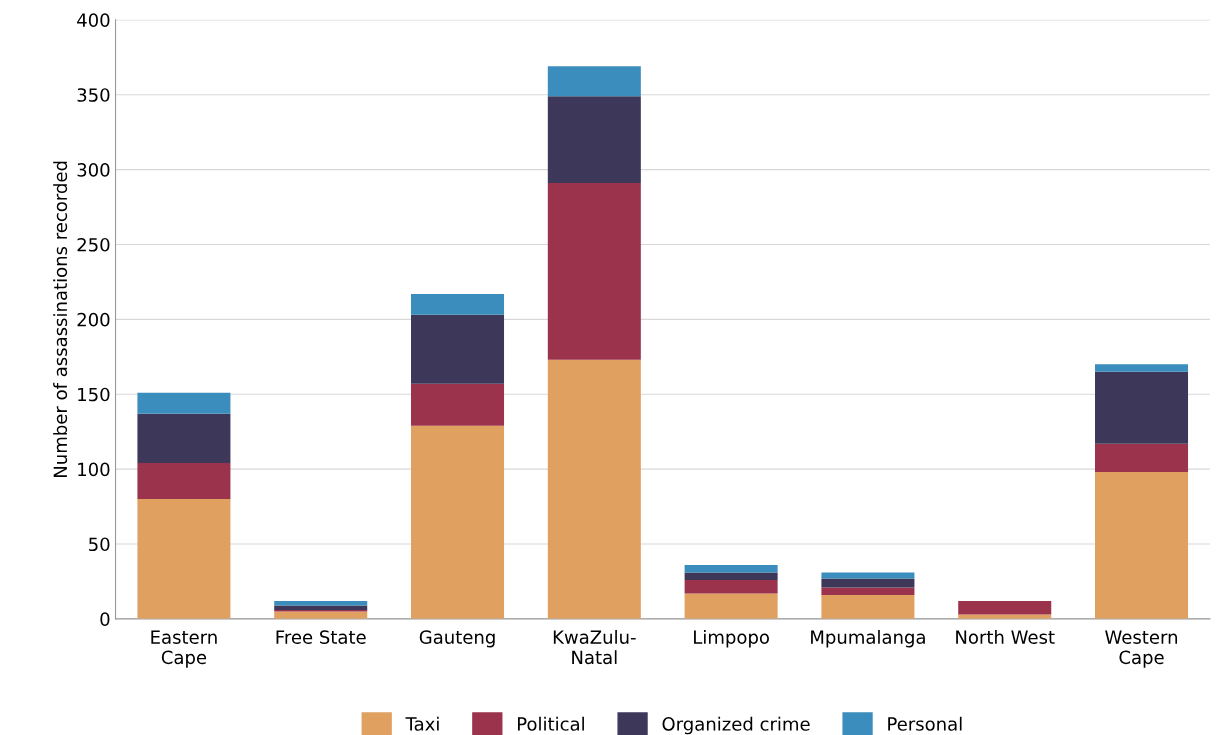 Image resolution: width=1216 pixels, height=735 pixels. I want to click on y-tick-label: 0, so click(105, 619).